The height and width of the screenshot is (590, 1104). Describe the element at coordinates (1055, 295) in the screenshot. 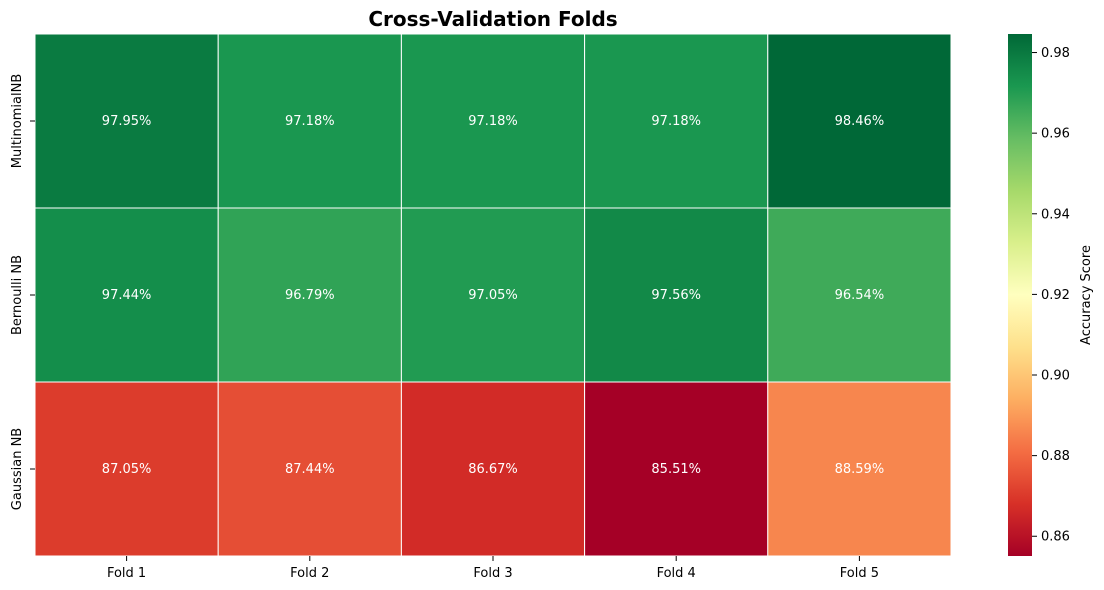

I see `colorbar-tick-label: 0.92` at that location.